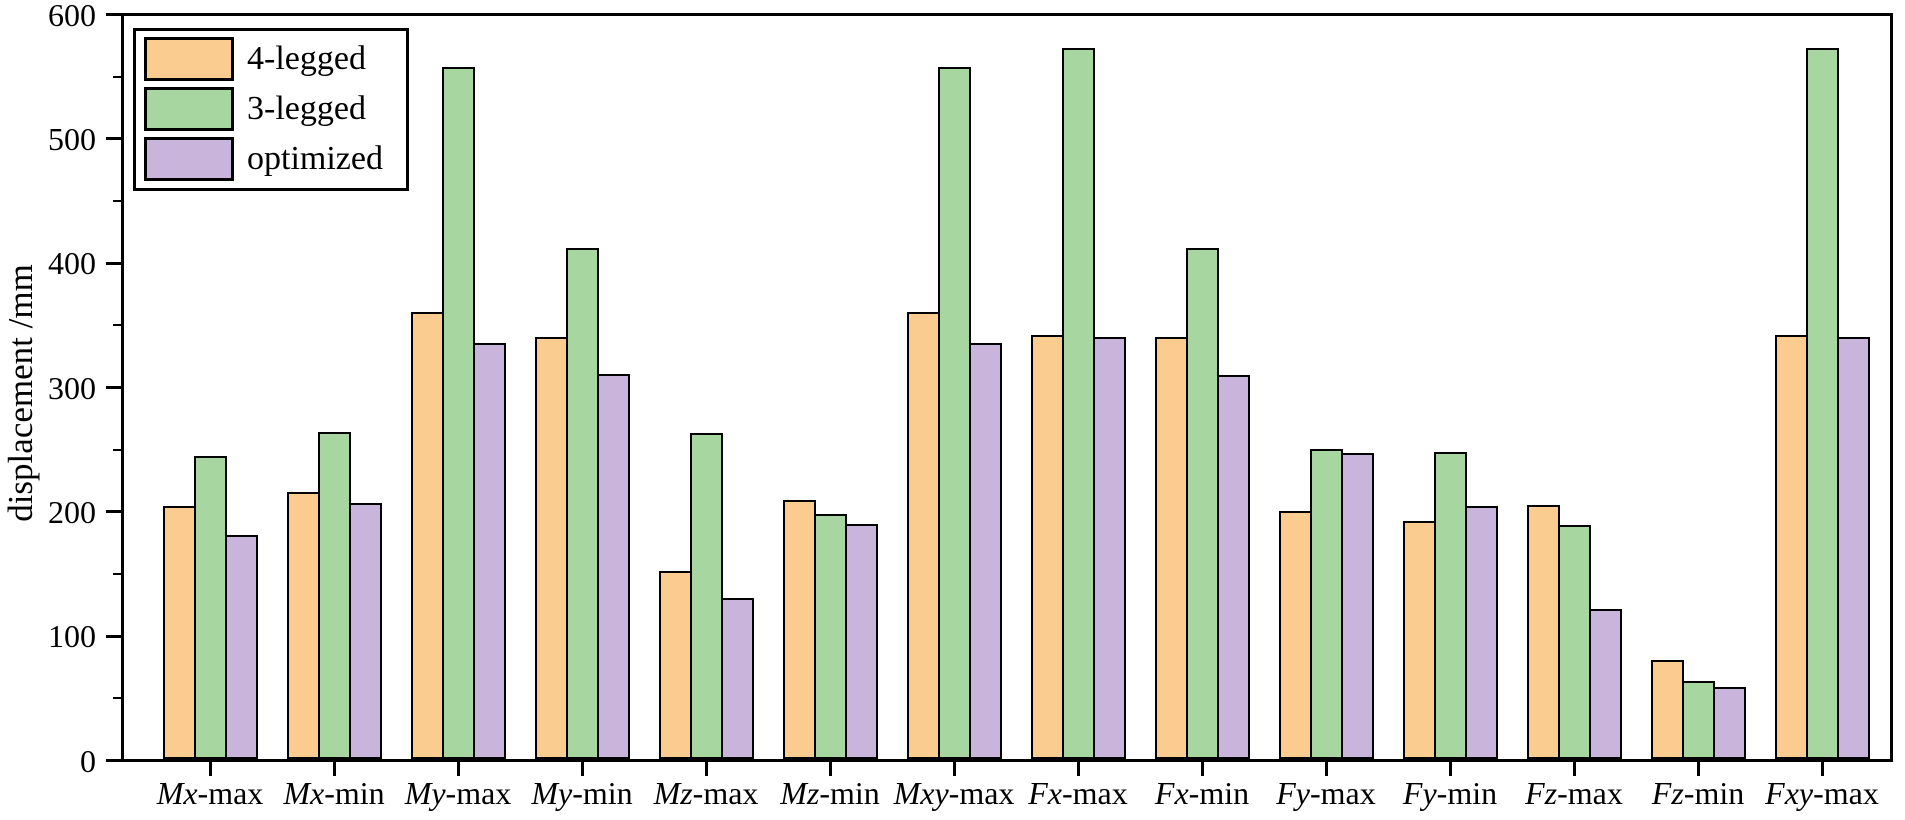 The image size is (1905, 820). What do you see at coordinates (210, 793) in the screenshot?
I see `x-category-label-Mx-max: Mx-max` at bounding box center [210, 793].